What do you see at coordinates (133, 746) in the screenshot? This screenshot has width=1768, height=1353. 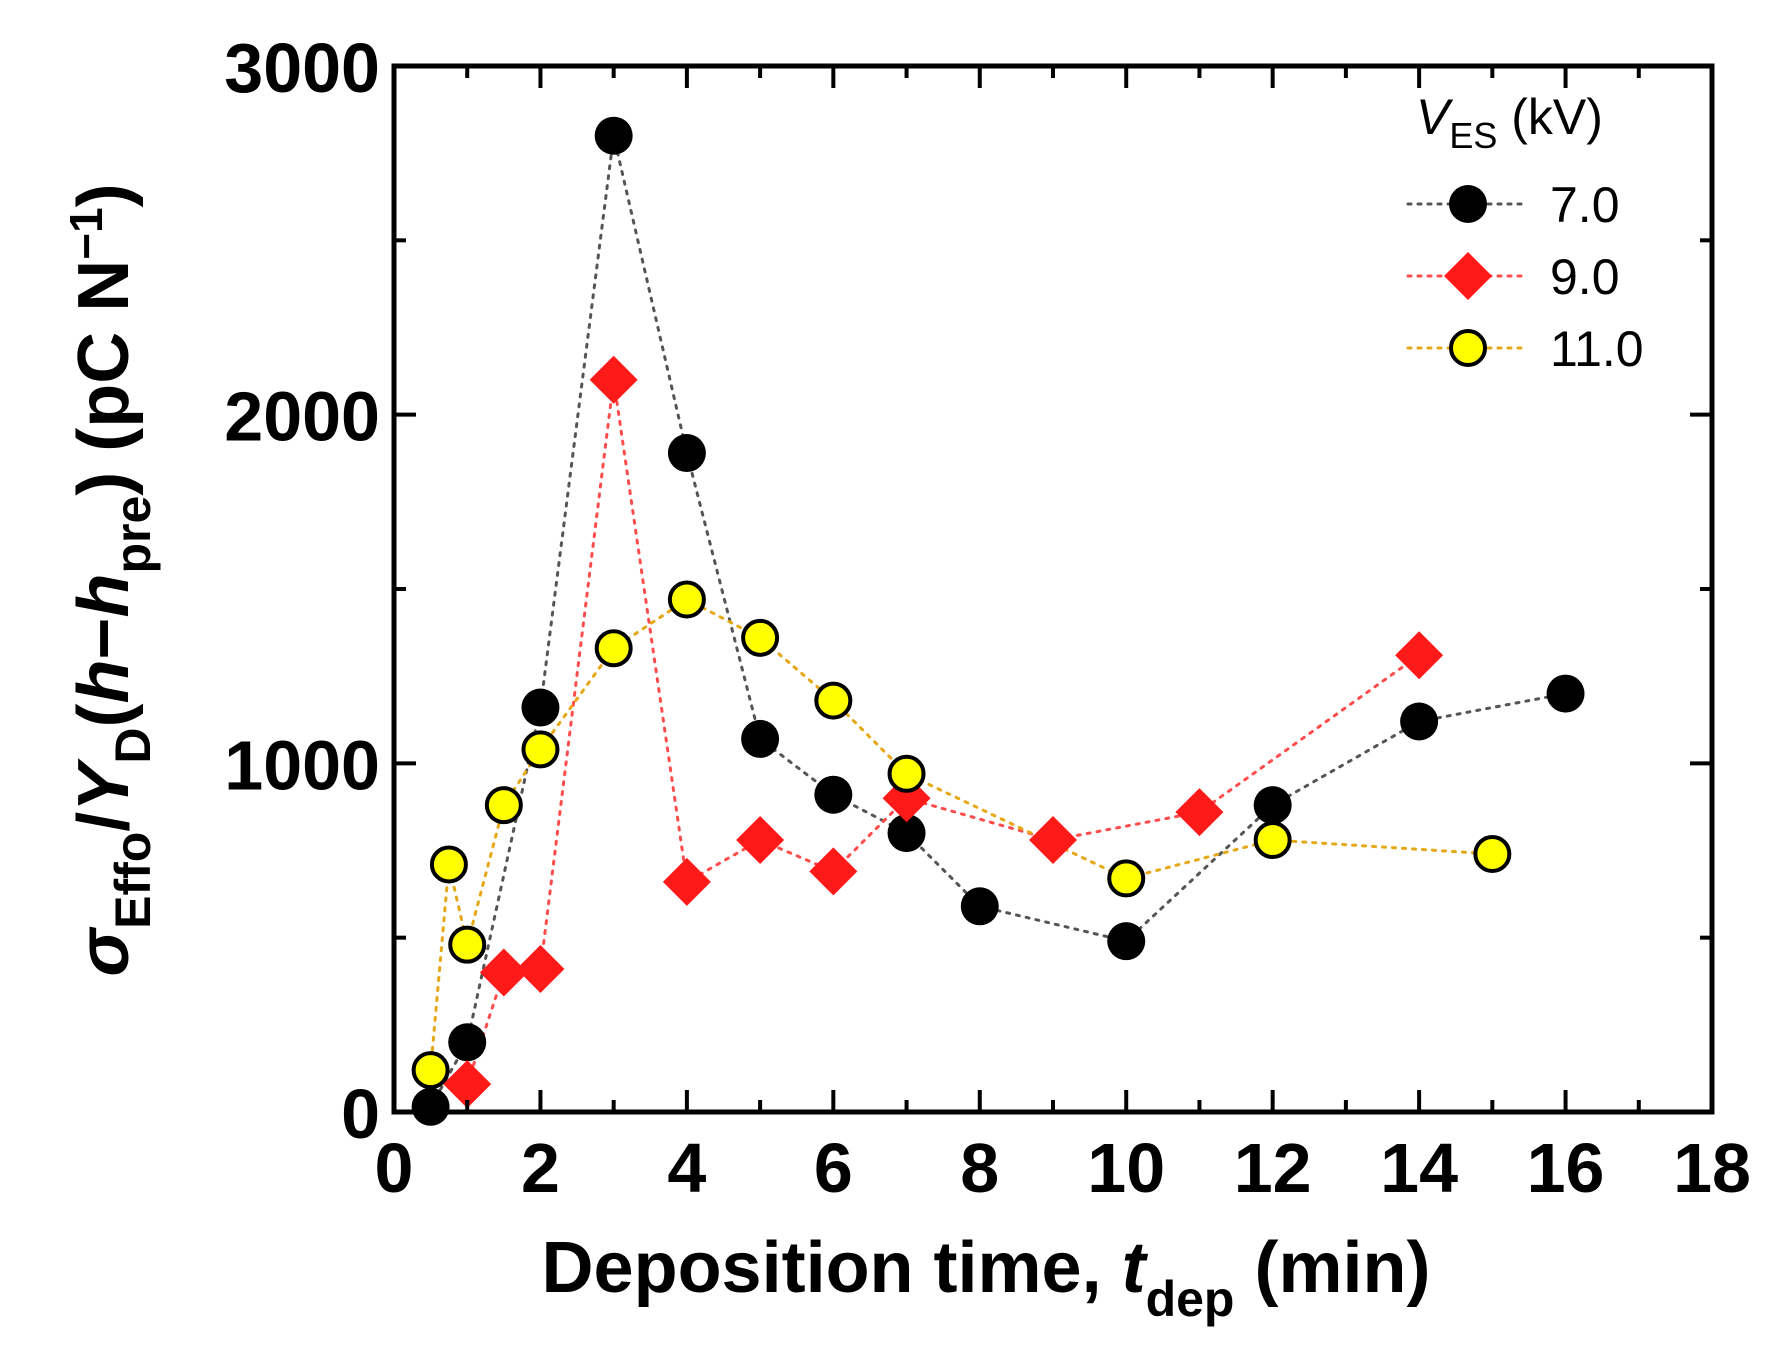 I see `y-title-Y-sub: D` at bounding box center [133, 746].